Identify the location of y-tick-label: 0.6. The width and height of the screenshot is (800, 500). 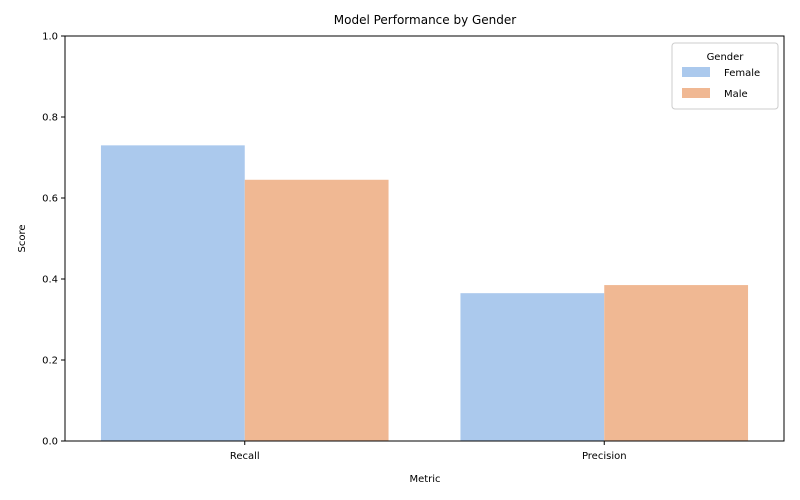
(50, 199).